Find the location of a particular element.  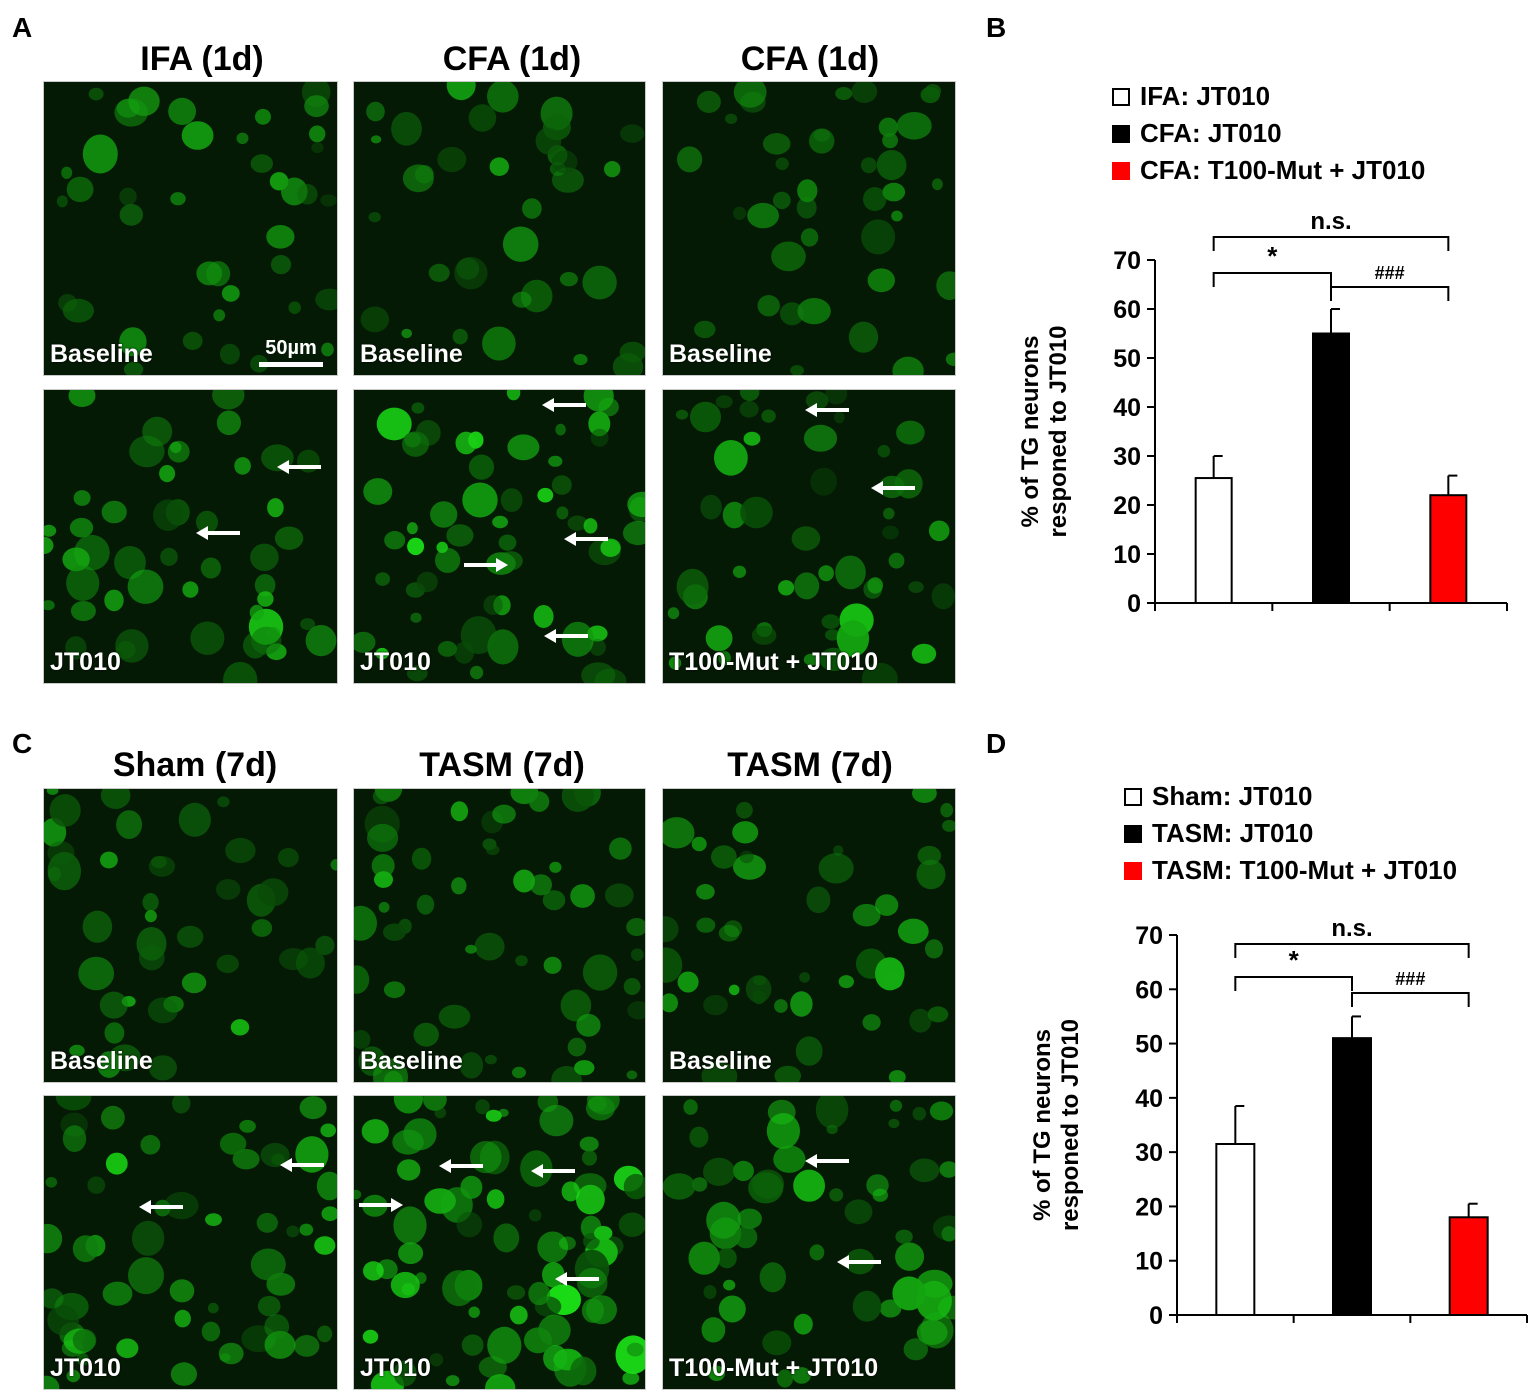

y-tick-label: 30 is located at coordinates (1127, 457).